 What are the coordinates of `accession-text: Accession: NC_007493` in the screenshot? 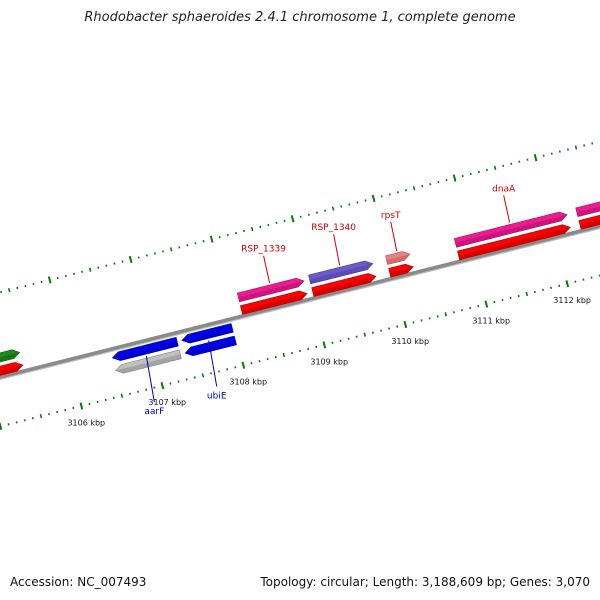 It's located at (78, 582).